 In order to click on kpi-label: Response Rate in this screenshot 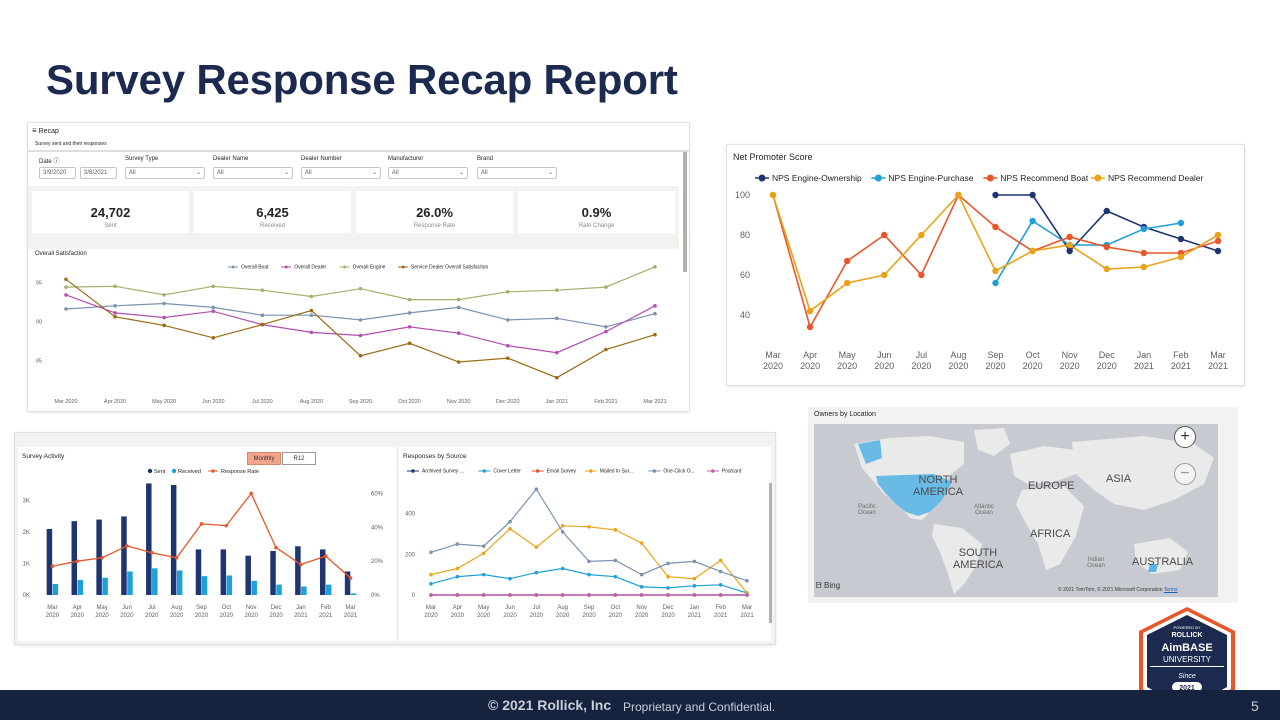, I will do `click(434, 226)`.